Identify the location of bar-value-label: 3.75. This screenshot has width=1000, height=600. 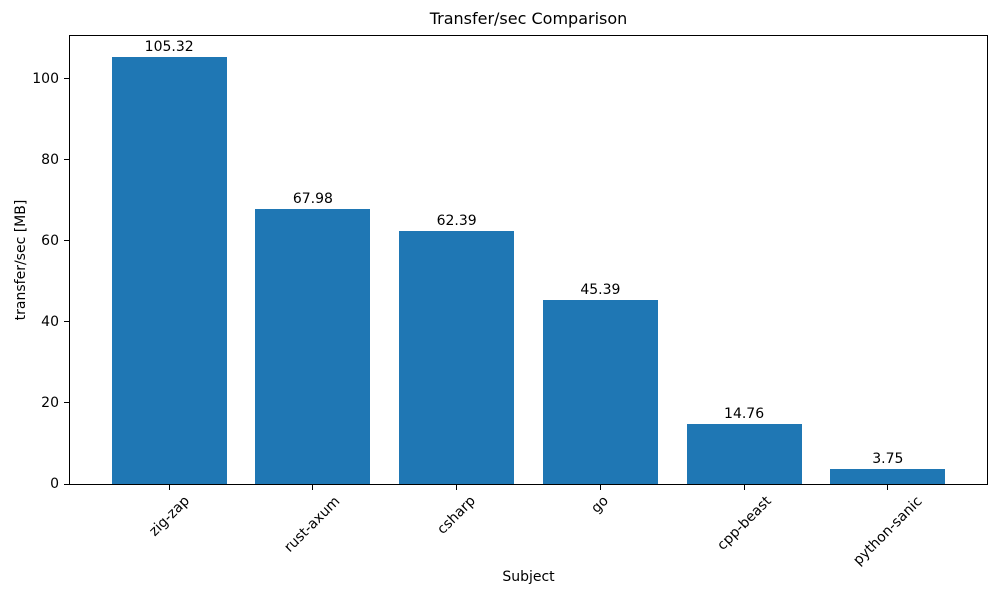
(888, 458).